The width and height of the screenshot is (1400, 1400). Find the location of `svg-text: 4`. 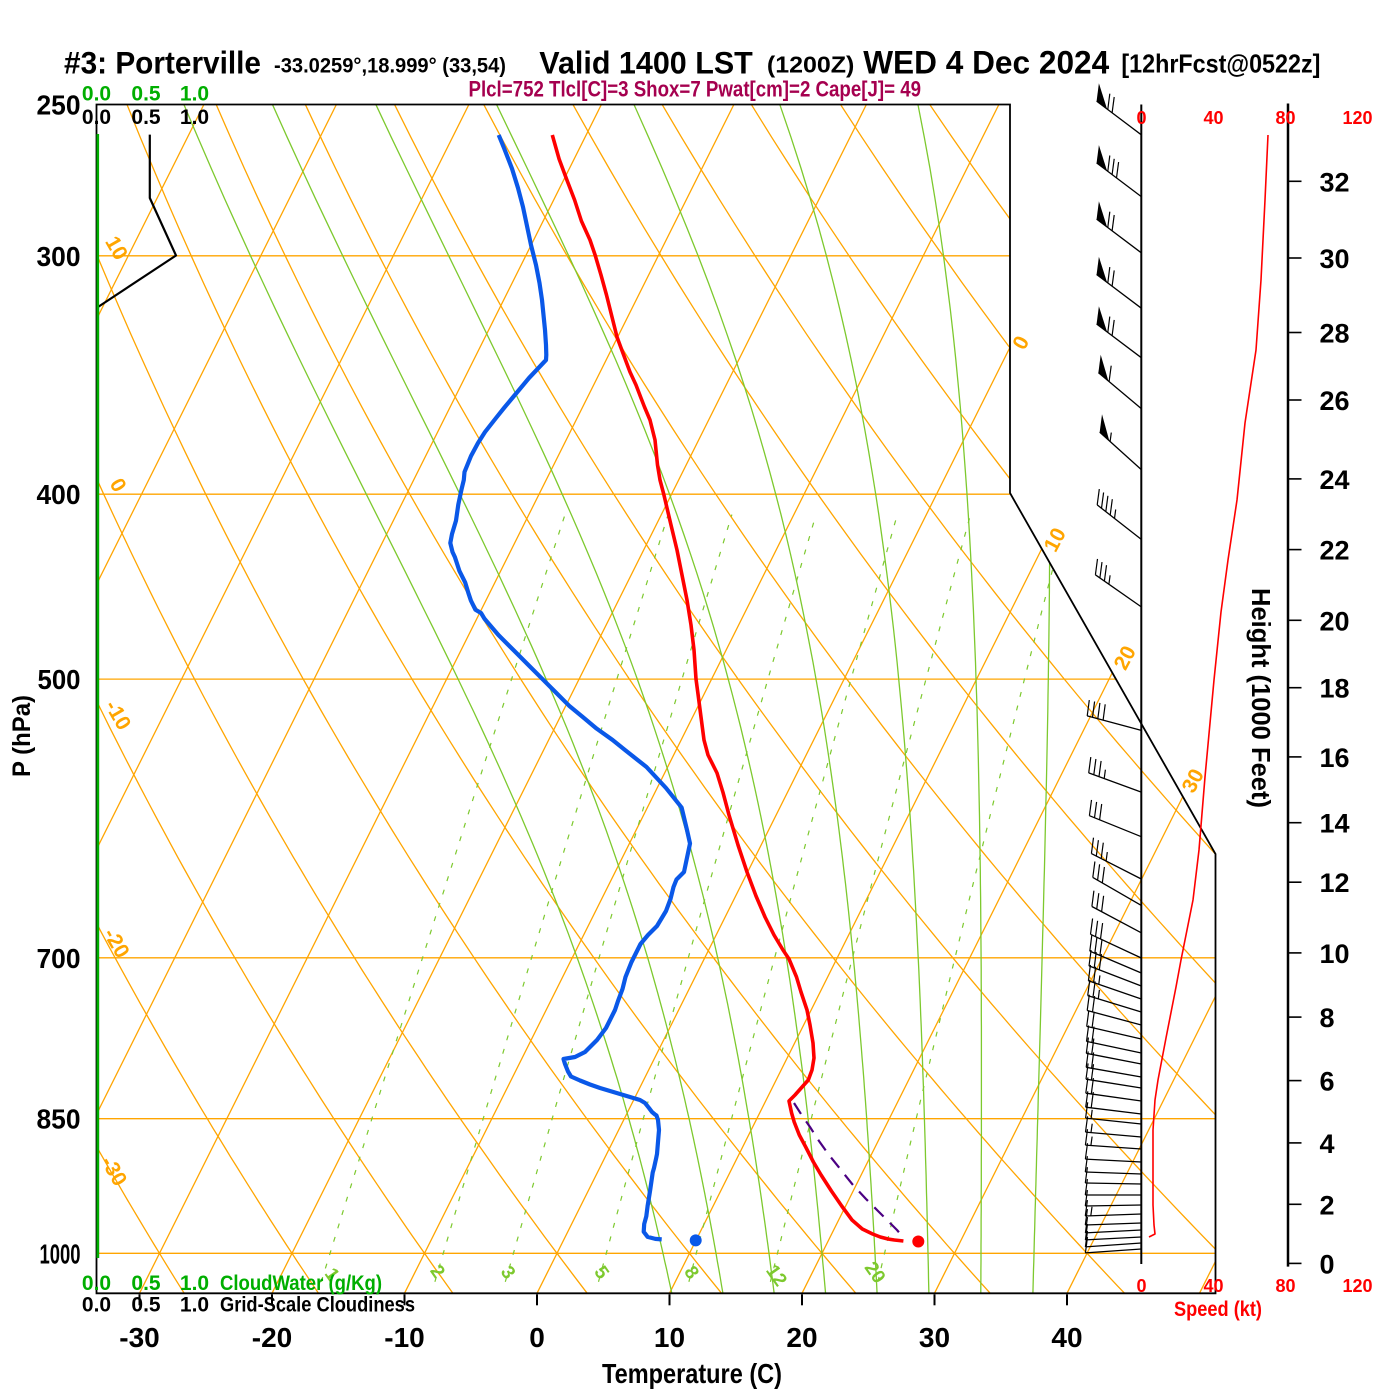

svg-text: 4 is located at coordinates (1327, 1144).